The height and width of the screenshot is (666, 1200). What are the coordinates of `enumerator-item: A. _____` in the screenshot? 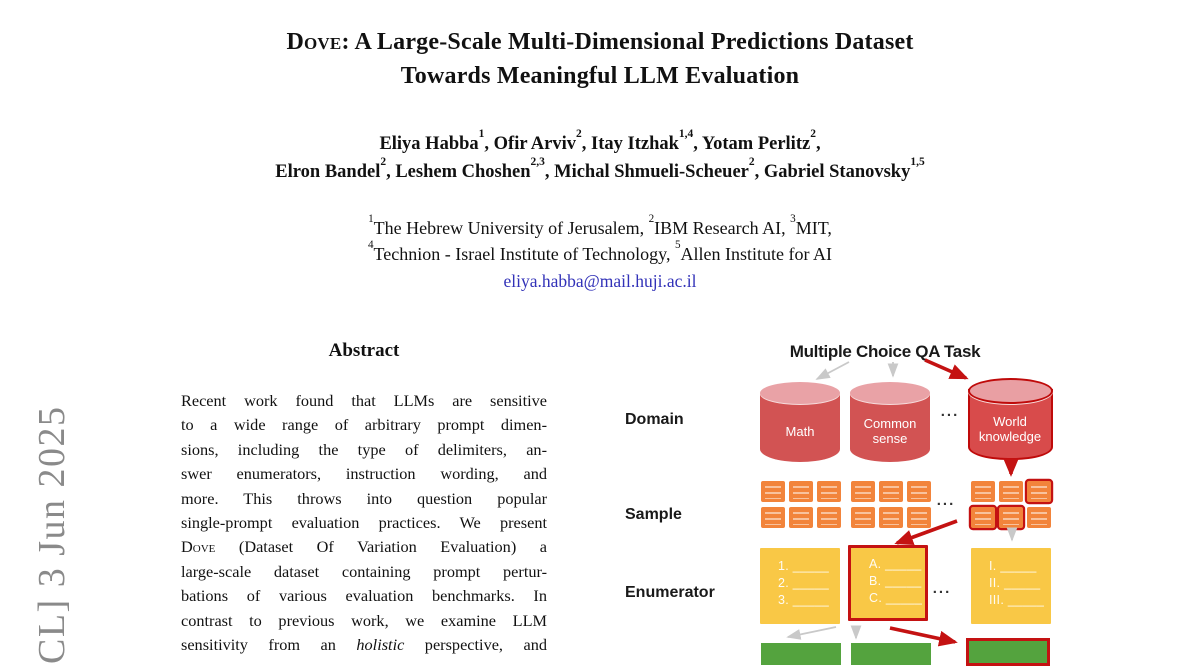 It's located at (895, 564).